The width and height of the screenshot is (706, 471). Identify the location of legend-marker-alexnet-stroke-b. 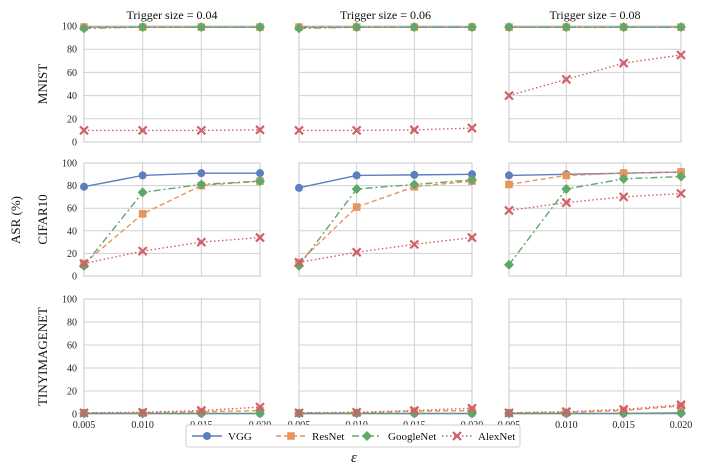
(457, 436).